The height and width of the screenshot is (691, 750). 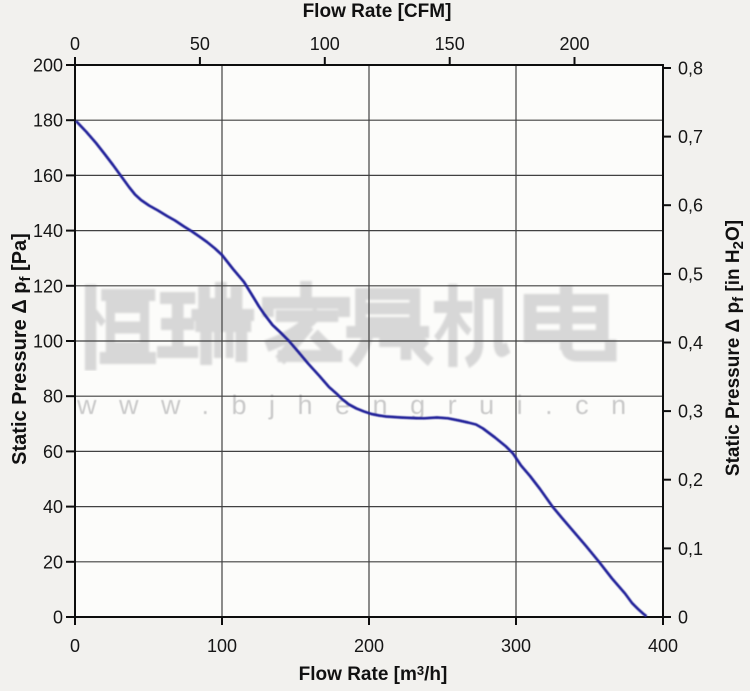 I want to click on svg-text: 0,2, so click(x=690, y=480).